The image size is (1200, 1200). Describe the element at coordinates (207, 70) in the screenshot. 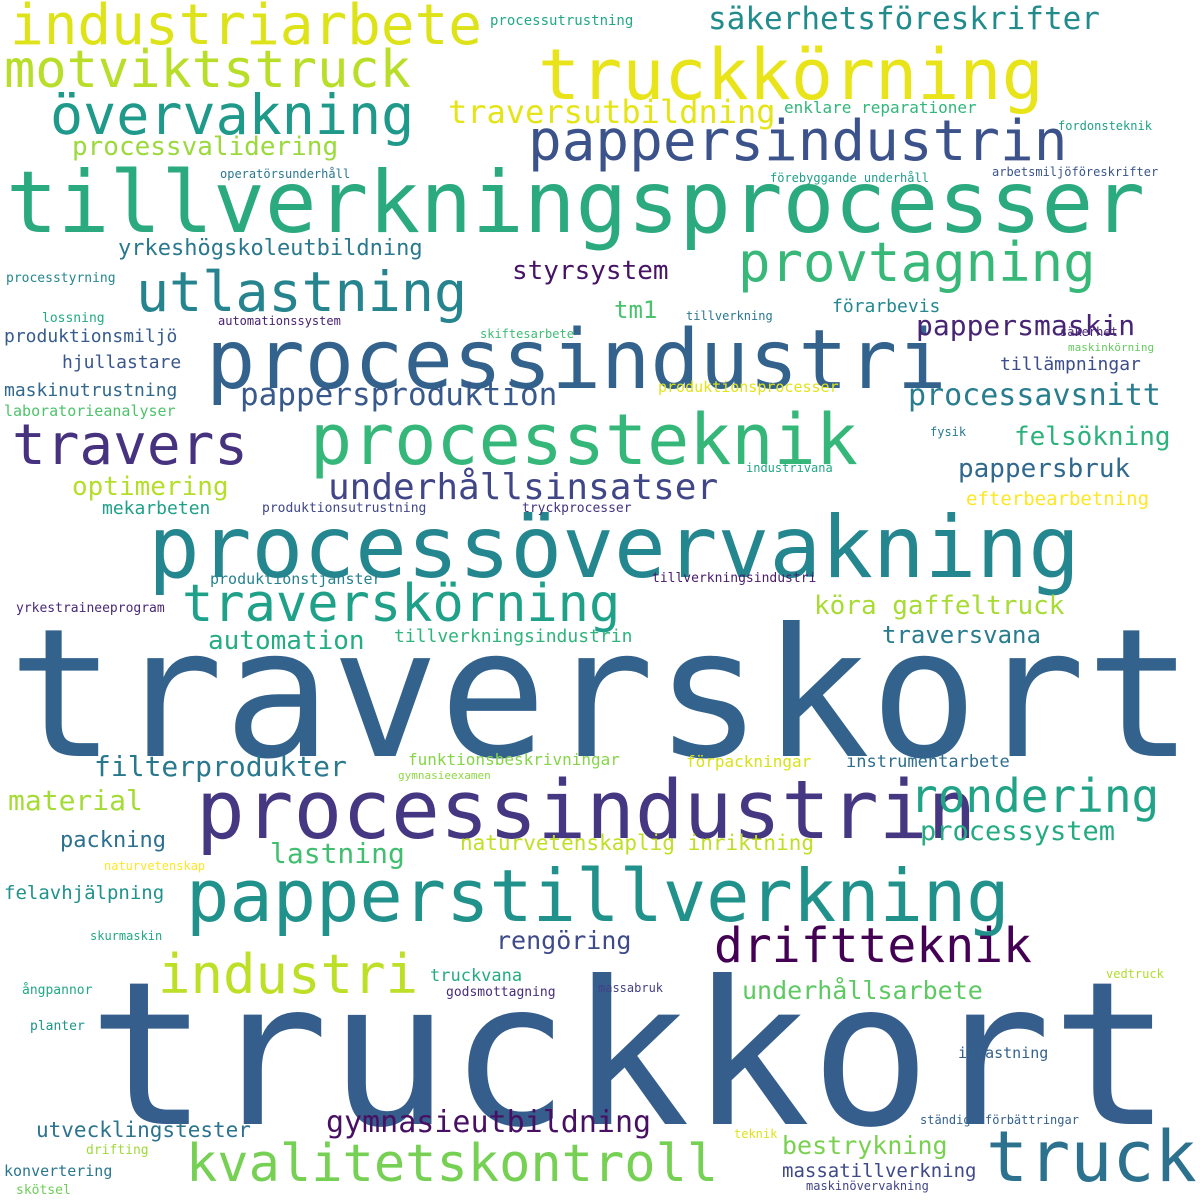

I see `word-motviktstruck: motviktstruck` at that location.